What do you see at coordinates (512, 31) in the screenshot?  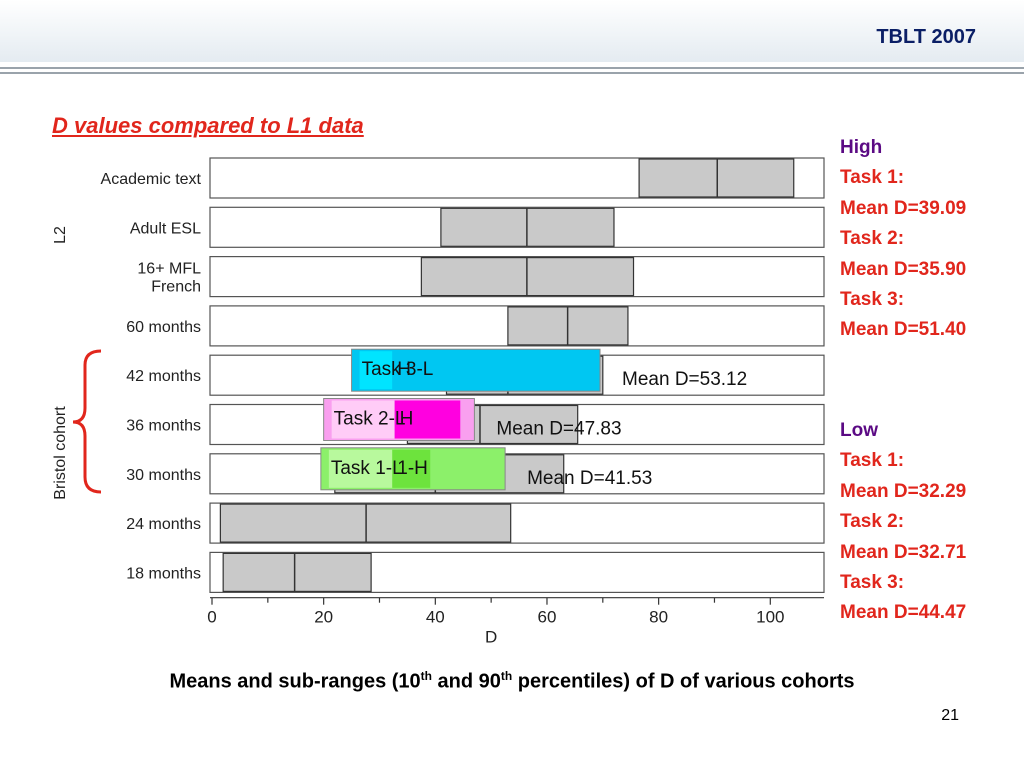 I see `header-bar` at bounding box center [512, 31].